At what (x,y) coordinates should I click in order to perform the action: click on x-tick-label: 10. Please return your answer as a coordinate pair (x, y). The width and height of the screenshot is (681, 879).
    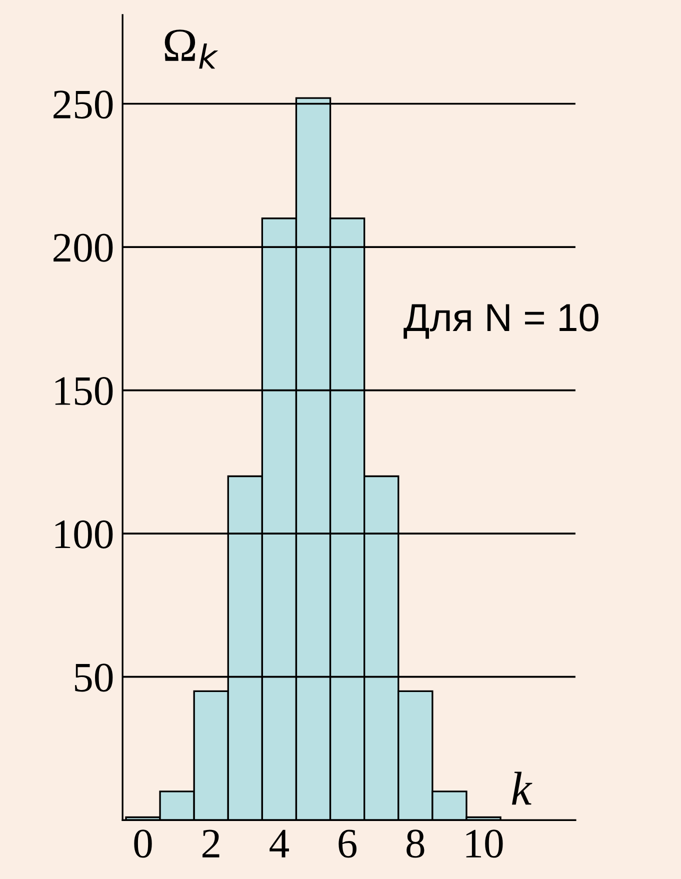
    Looking at the image, I should click on (484, 844).